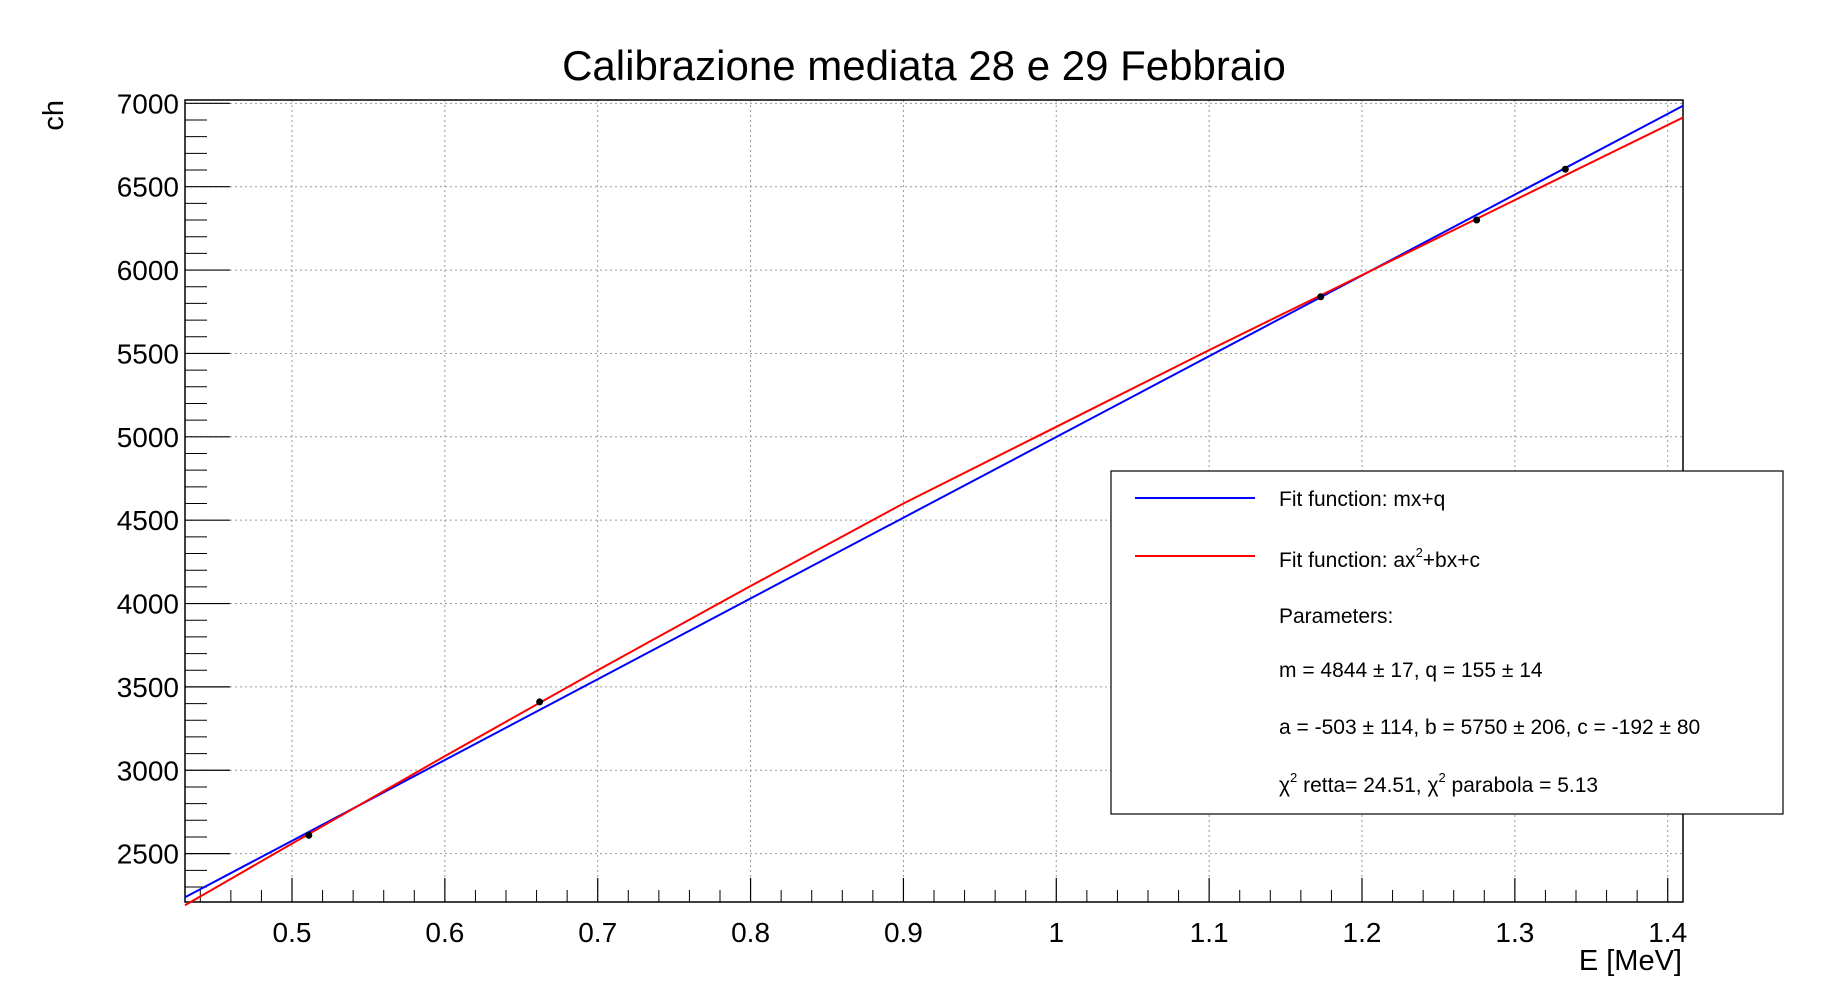 The width and height of the screenshot is (1848, 991). I want to click on y-axis-title: ch, so click(54, 115).